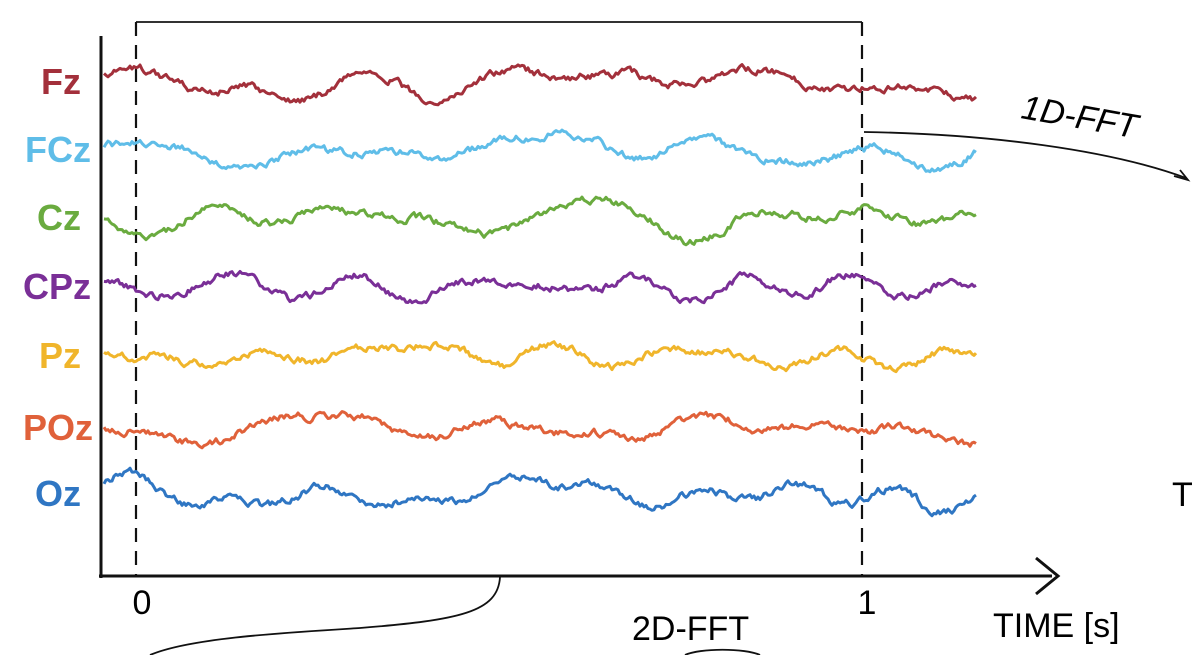  What do you see at coordinates (690, 629) in the screenshot?
I see `fft-2d-label: 2D-FFT` at bounding box center [690, 629].